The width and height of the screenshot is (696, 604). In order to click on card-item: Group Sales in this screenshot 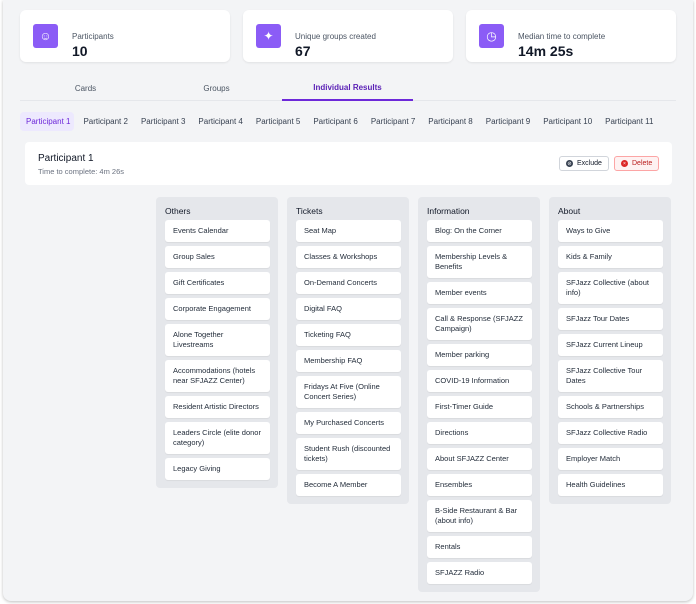, I will do `click(217, 257)`.